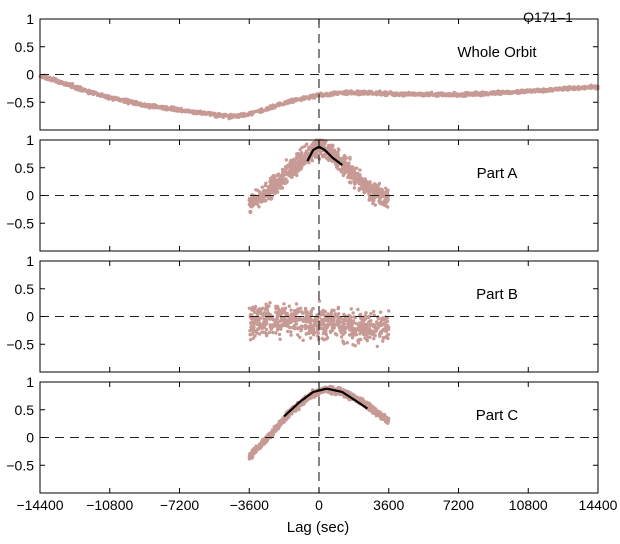 This screenshot has height=544, width=620. What do you see at coordinates (30, 140) in the screenshot?
I see `y-tick-label: 1` at bounding box center [30, 140].